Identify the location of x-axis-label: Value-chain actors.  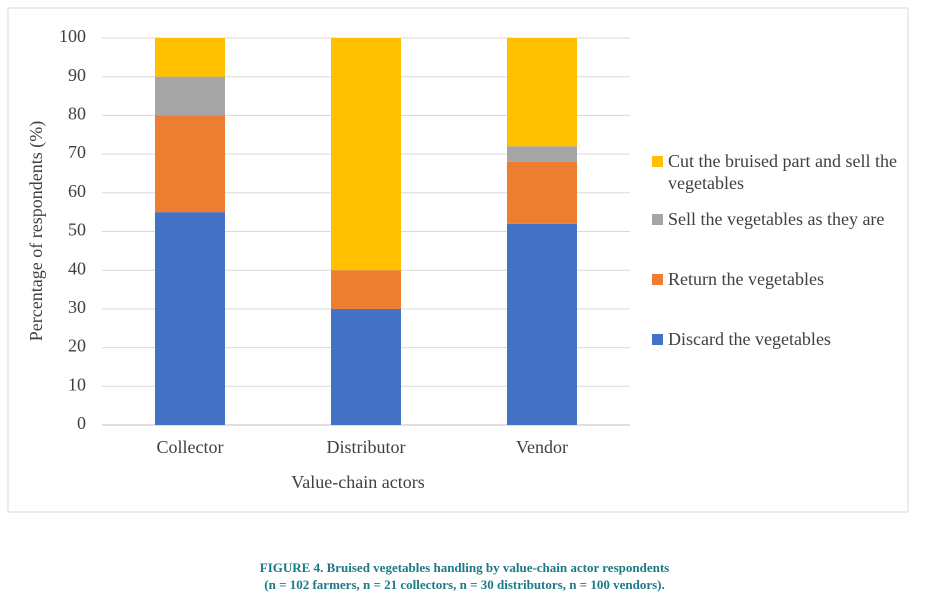
(357, 482).